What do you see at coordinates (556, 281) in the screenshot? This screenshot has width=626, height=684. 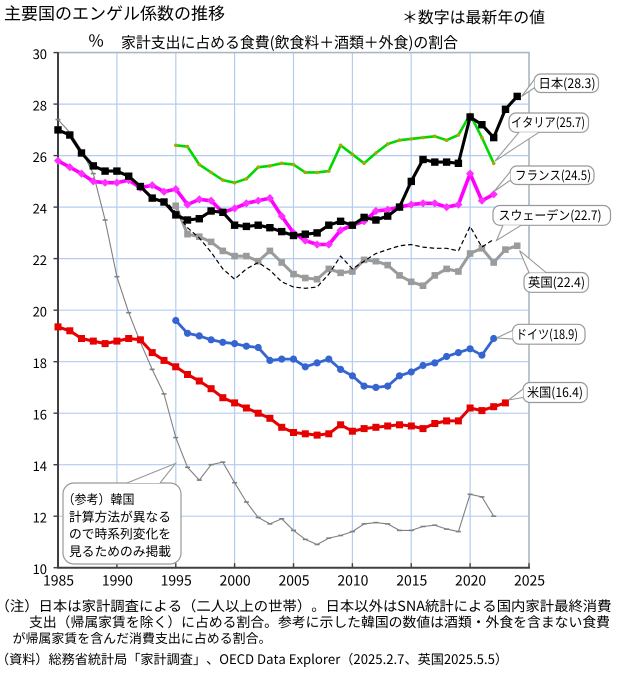 I see `svg-text: 英国(22.4)` at bounding box center [556, 281].